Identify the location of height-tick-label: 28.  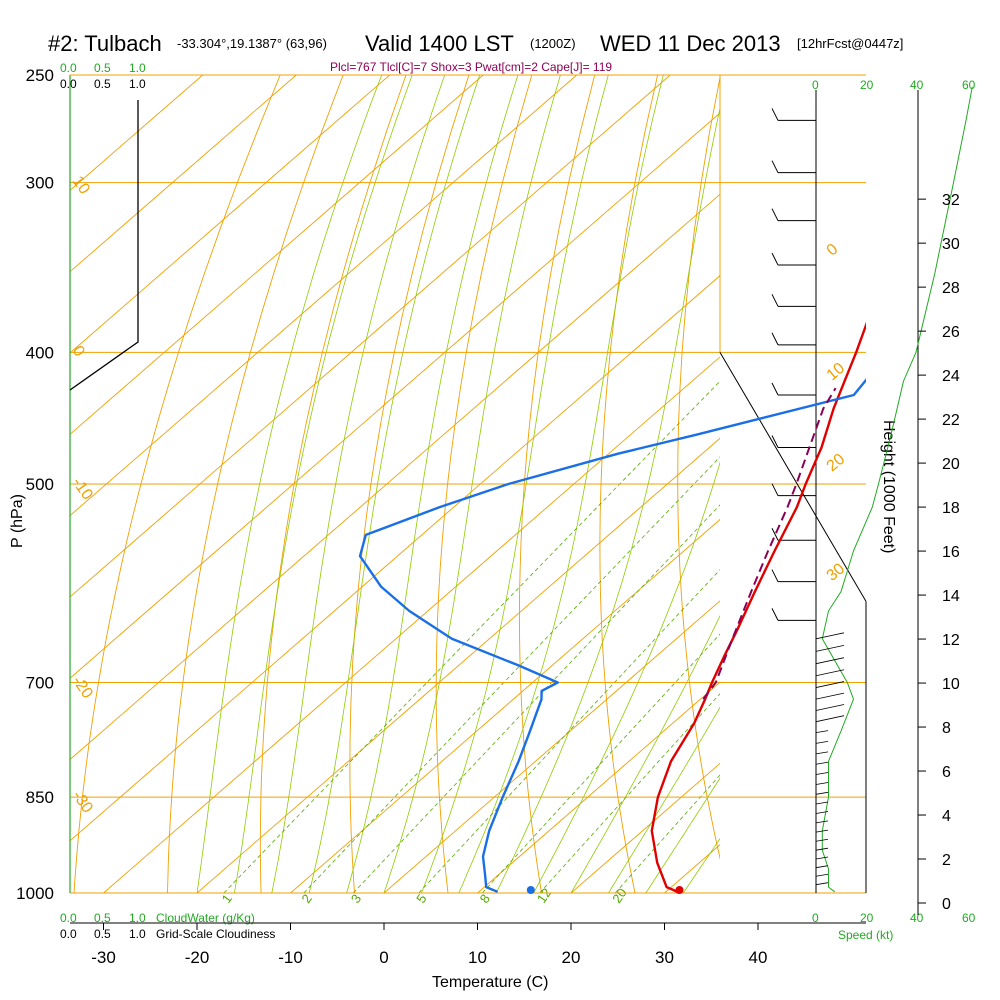
(951, 288).